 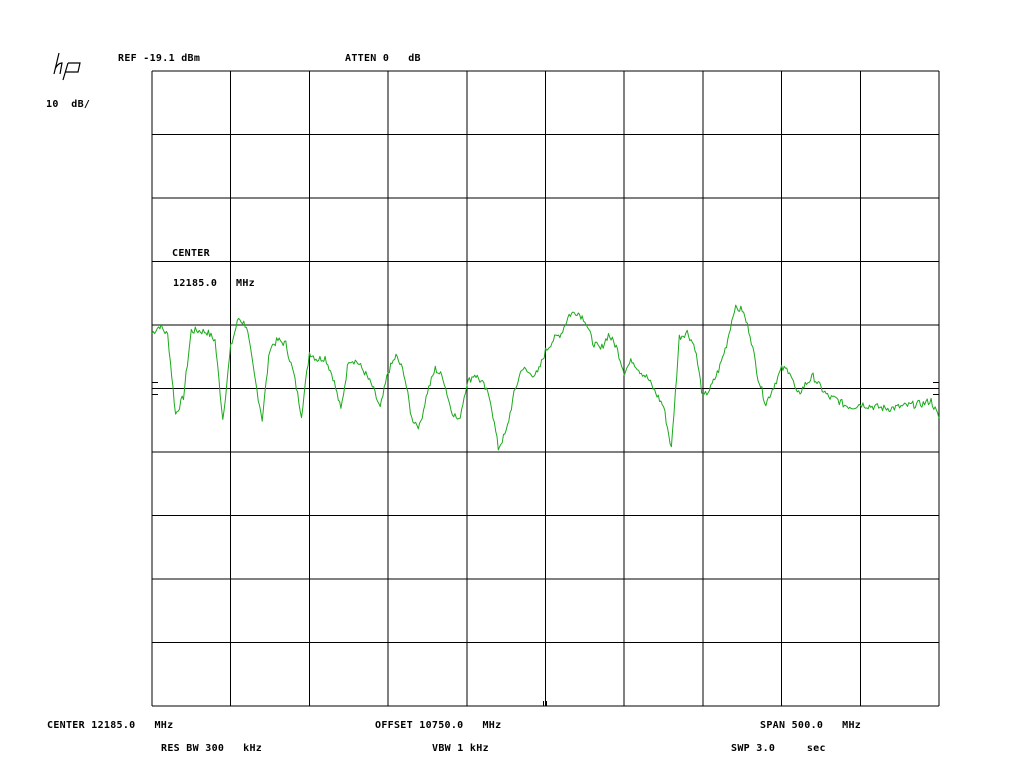 I want to click on attenuation-readout: ATTEN 0 dB, so click(x=383, y=58).